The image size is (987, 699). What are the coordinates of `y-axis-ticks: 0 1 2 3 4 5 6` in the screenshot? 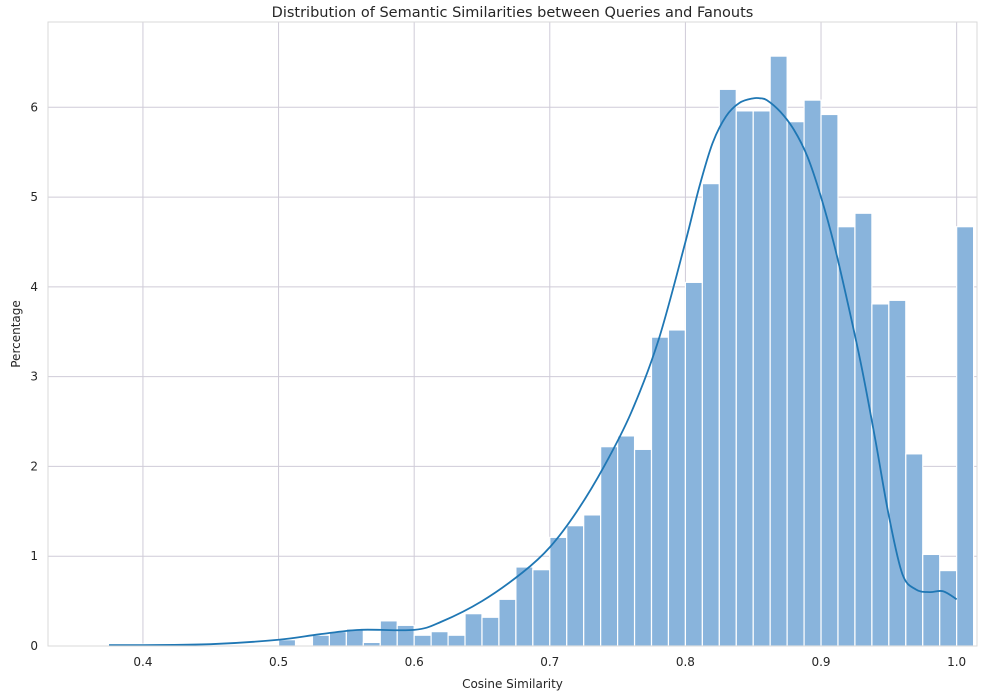 It's located at (34, 376).